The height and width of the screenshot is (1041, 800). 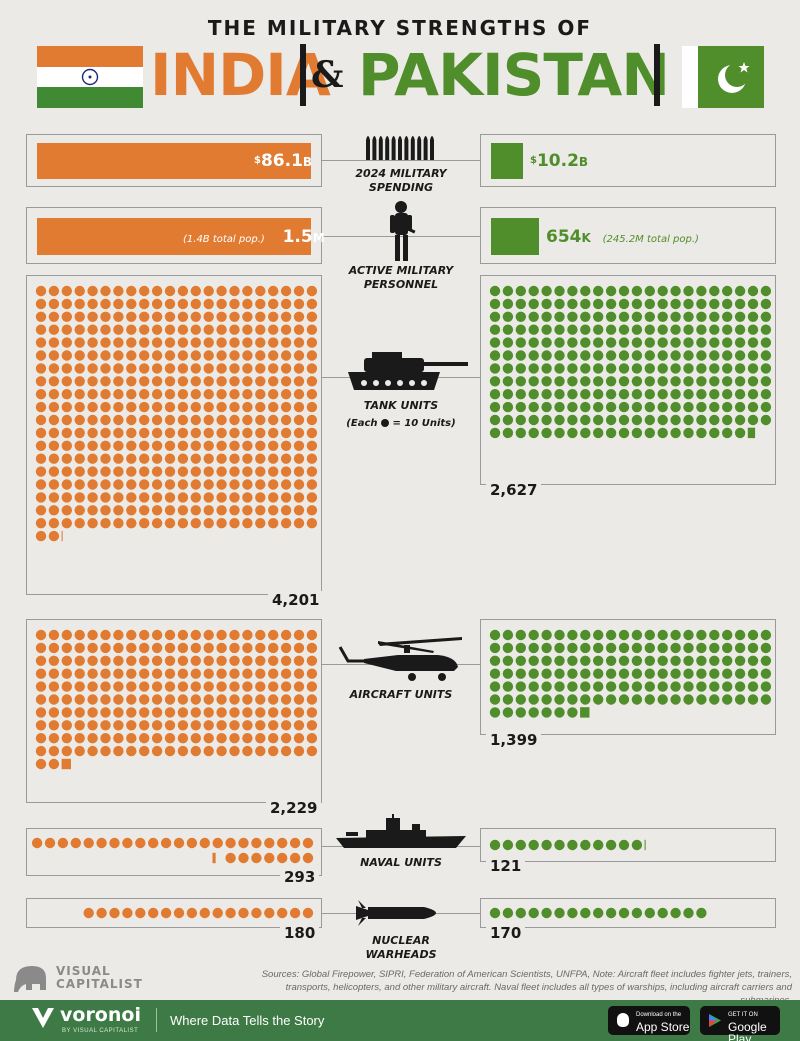 What do you see at coordinates (715, 1020) in the screenshot?
I see `play-icon` at bounding box center [715, 1020].